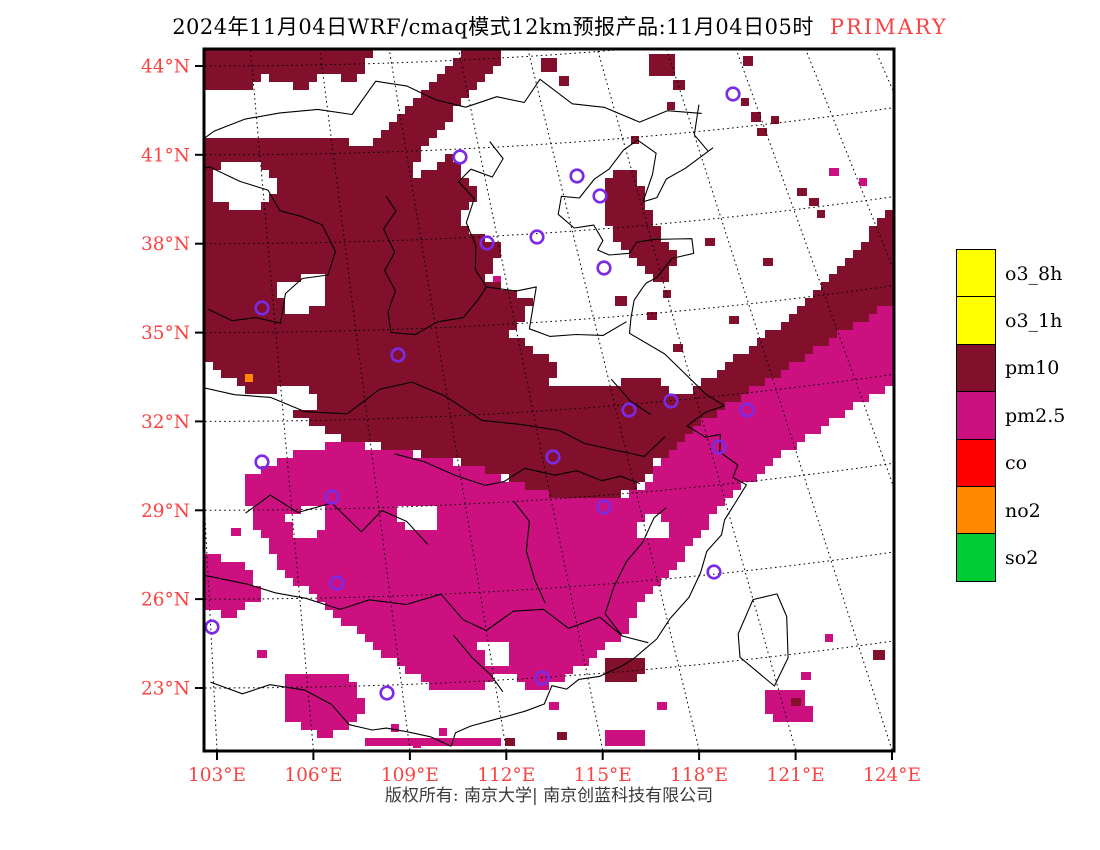  Describe the element at coordinates (1016, 463) in the screenshot. I see `legend-label-co: co` at that location.